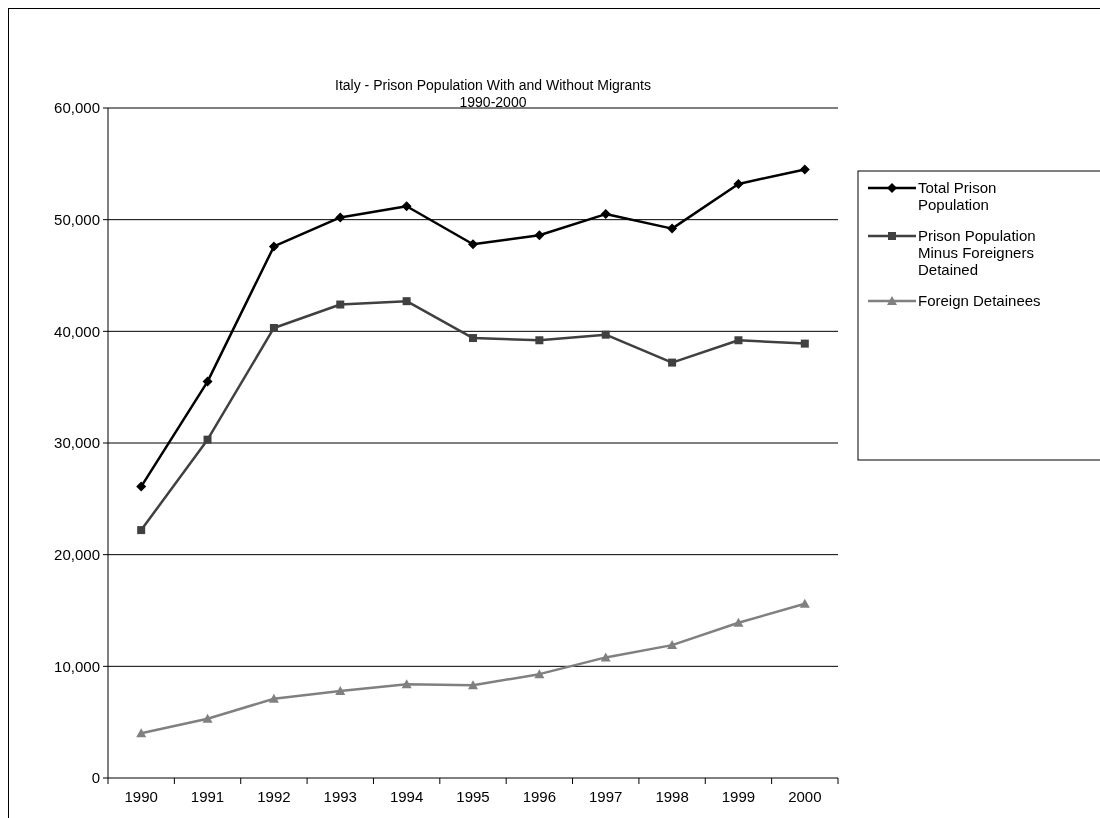  I want to click on x-tick-label: 1994, so click(406, 796).